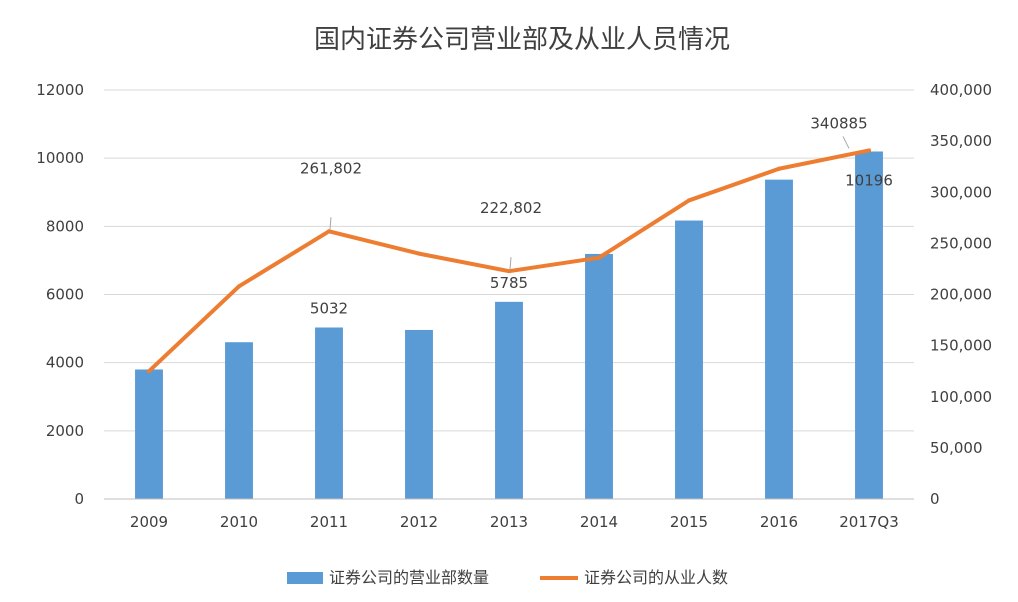 This screenshot has width=1018, height=602. Describe the element at coordinates (60, 158) in the screenshot. I see `y-left-tick-label: 10000` at that location.